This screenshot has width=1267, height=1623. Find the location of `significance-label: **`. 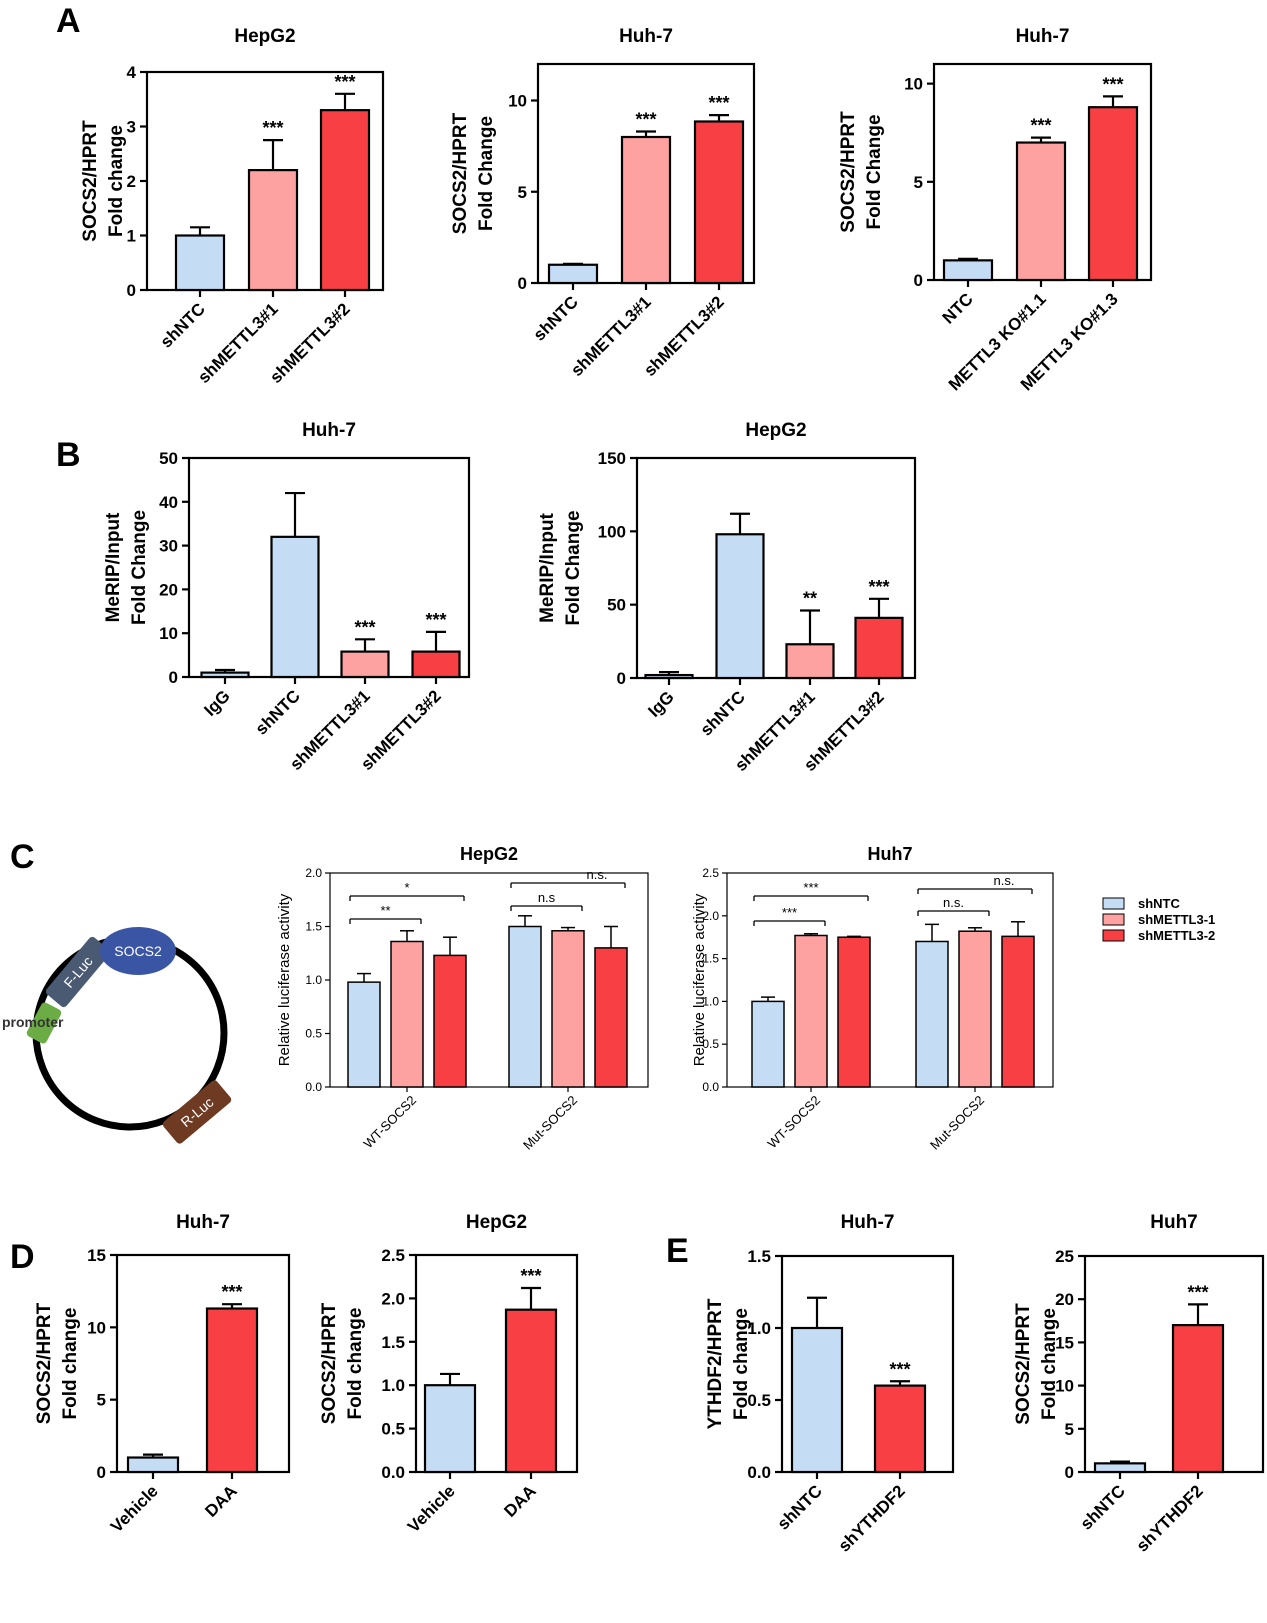

significance-label: ** is located at coordinates (385, 910).